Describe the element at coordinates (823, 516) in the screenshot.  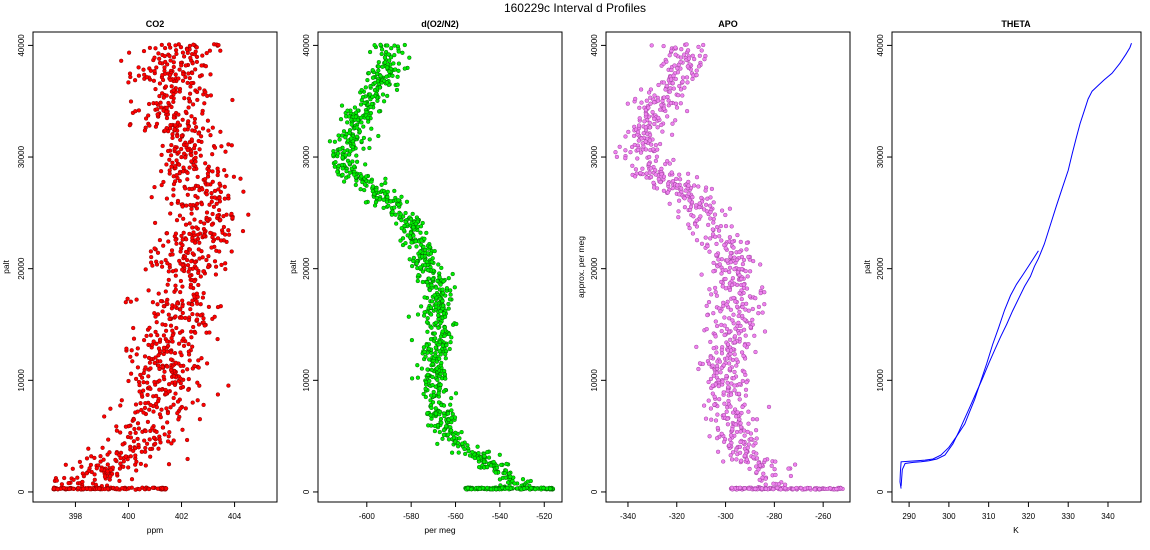
I see `x-tick-label: -260` at that location.